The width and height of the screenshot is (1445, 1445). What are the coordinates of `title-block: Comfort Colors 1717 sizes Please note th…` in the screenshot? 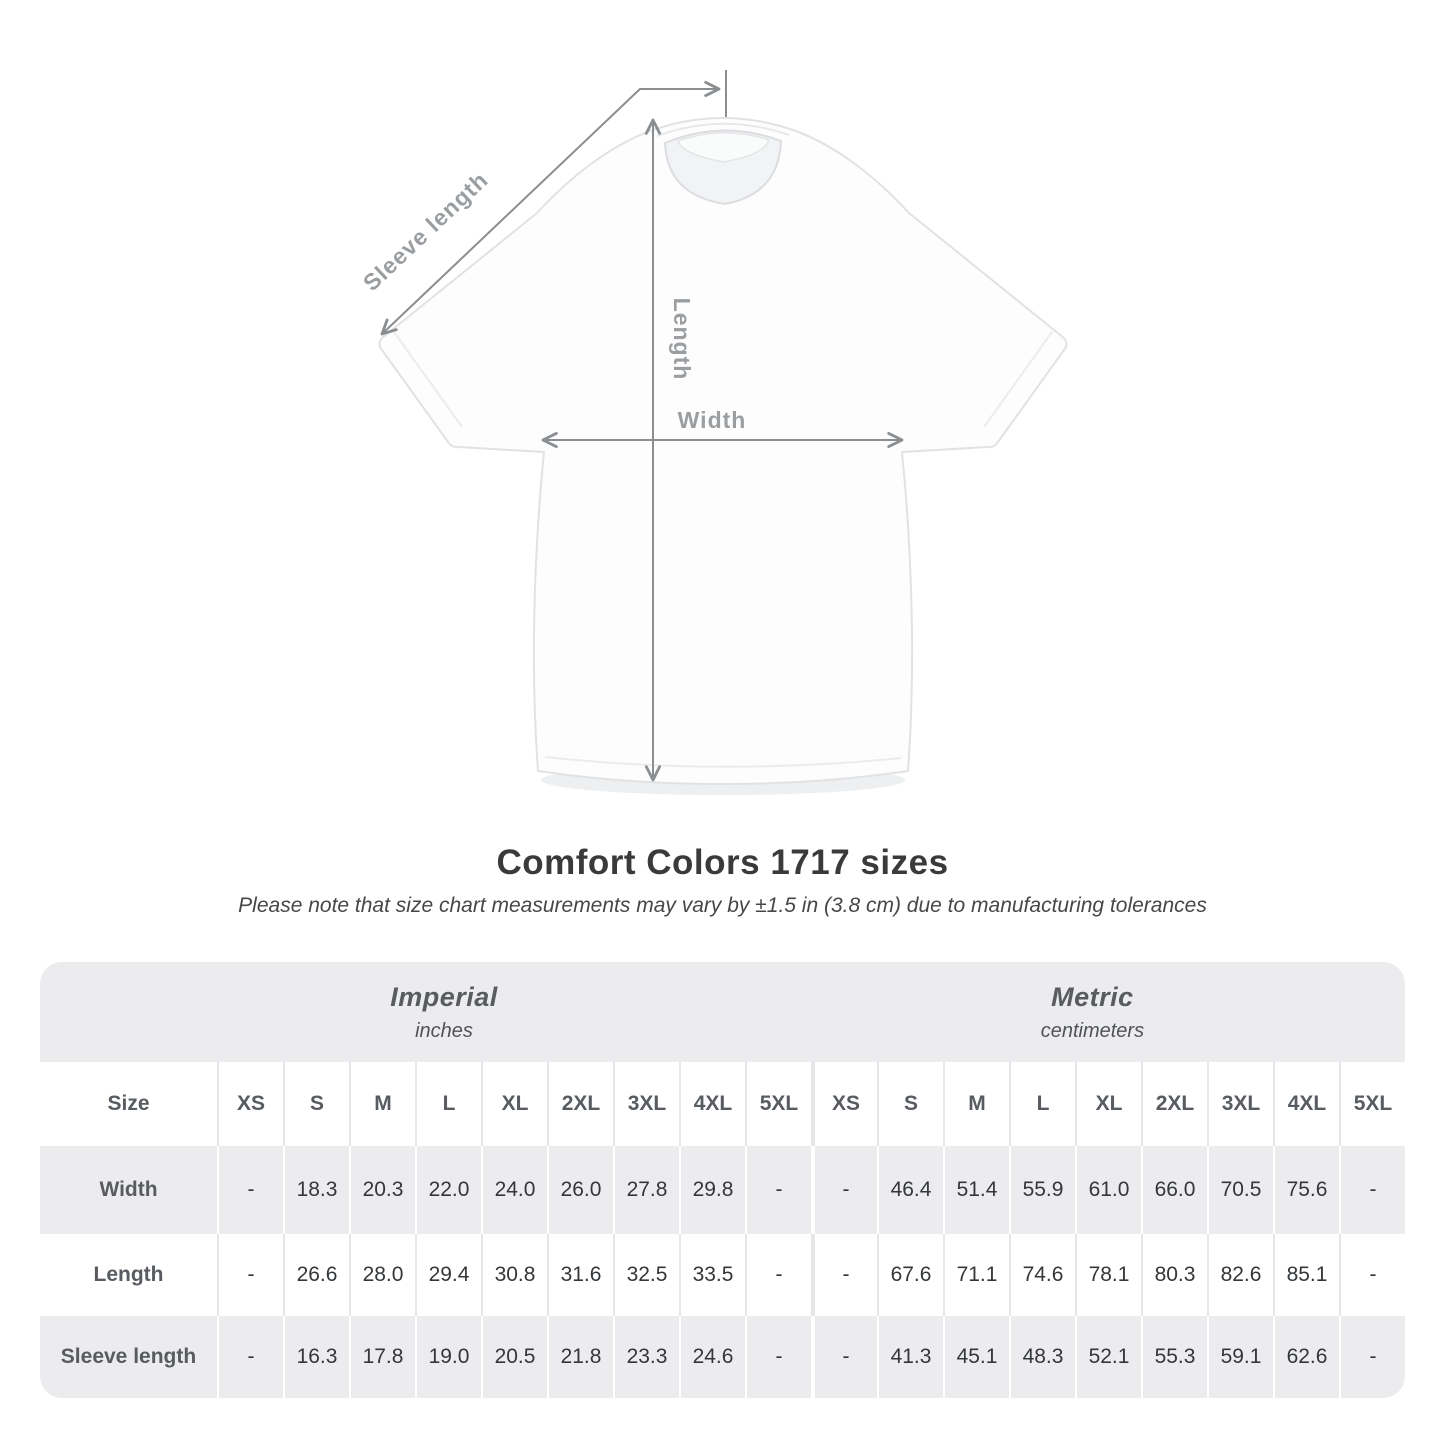 It's located at (722, 880).